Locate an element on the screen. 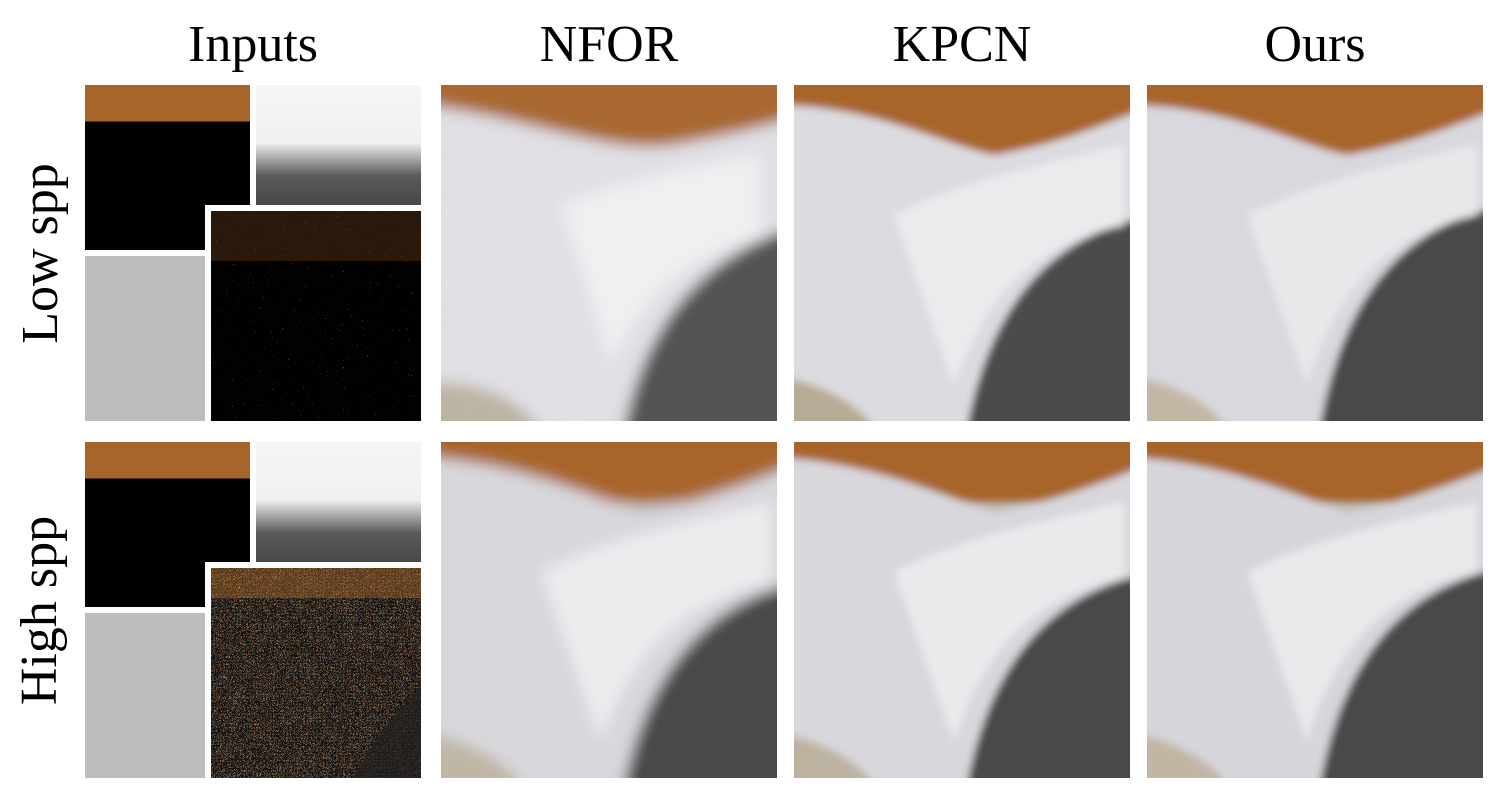 The height and width of the screenshot is (791, 1500). kpcn-high-spp-image is located at coordinates (962, 610).